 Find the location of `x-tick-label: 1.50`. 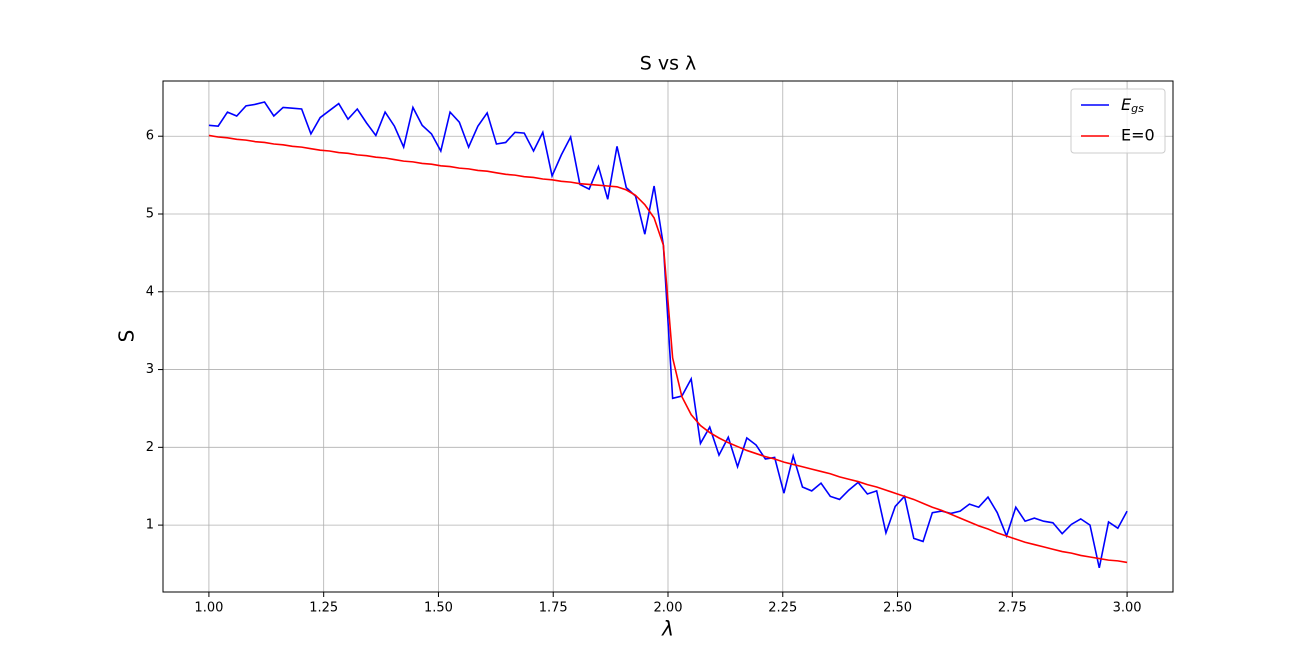

x-tick-label: 1.50 is located at coordinates (438, 608).